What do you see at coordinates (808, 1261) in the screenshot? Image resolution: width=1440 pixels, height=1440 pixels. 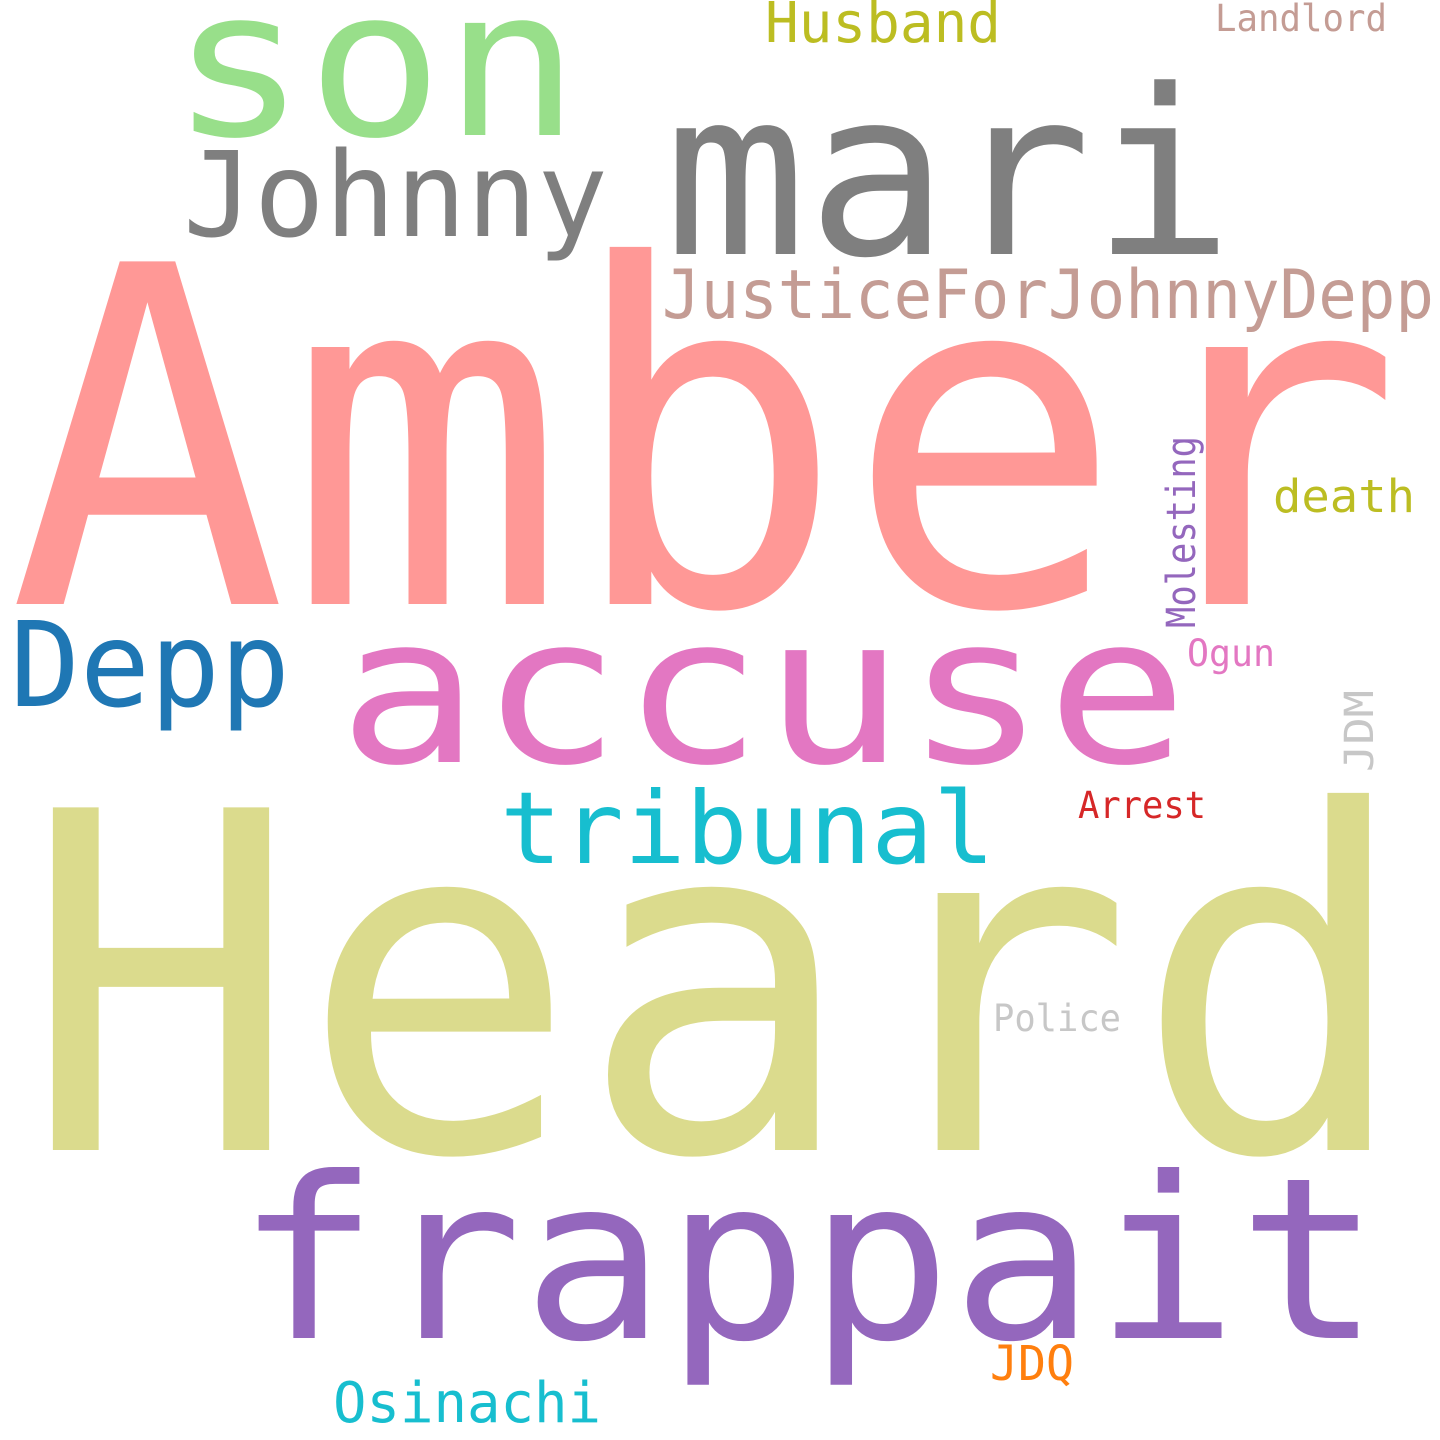 I see `word-frappait: frappait` at bounding box center [808, 1261].